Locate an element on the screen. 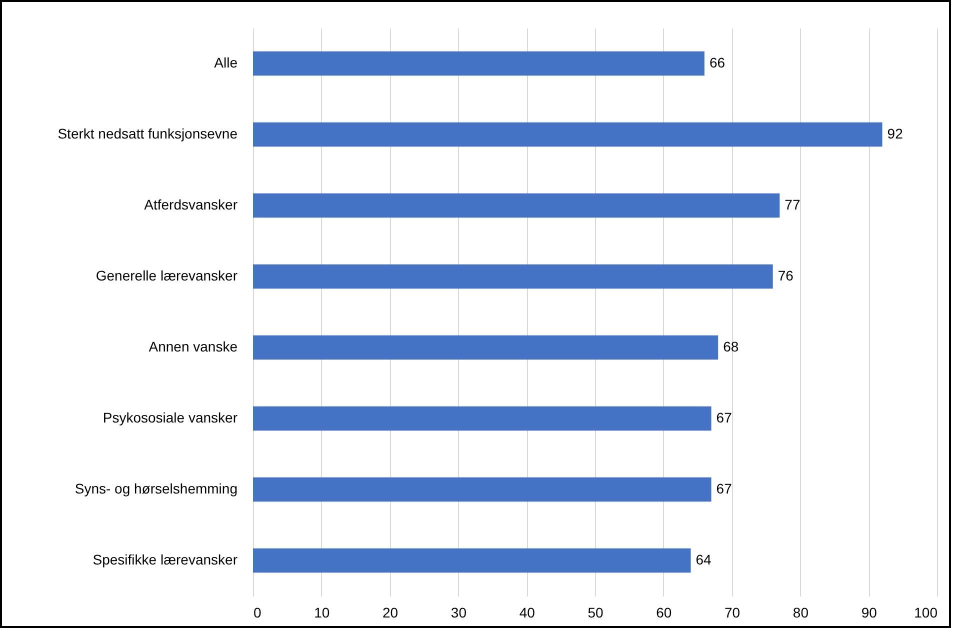  x-tick-label: 10 is located at coordinates (322, 612).